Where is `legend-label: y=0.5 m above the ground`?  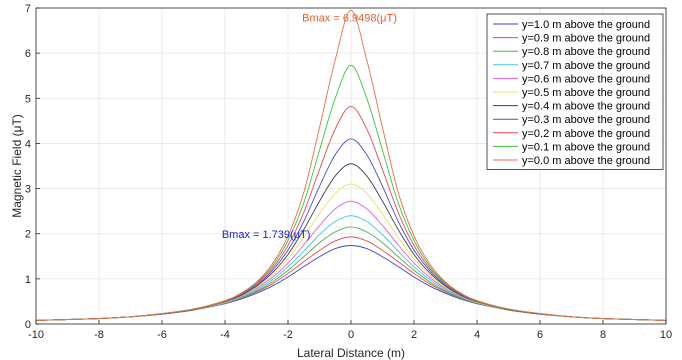
legend-label: y=0.5 m above the ground is located at coordinates (586, 93).